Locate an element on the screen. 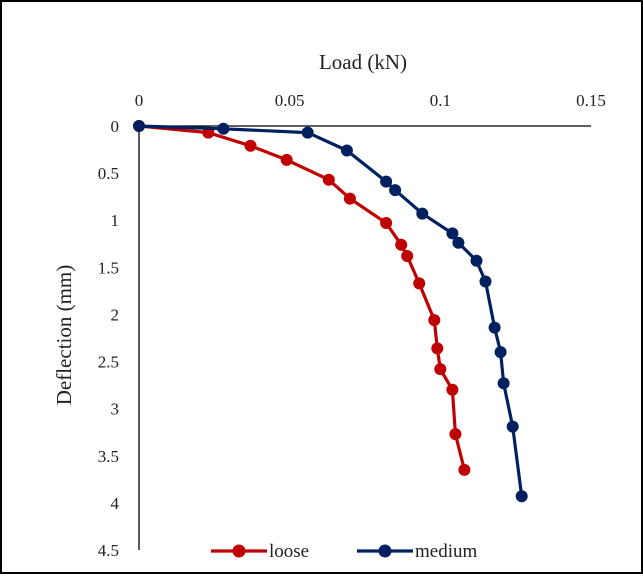 This screenshot has height=577, width=643. y-tick-label: 0 is located at coordinates (115, 126).